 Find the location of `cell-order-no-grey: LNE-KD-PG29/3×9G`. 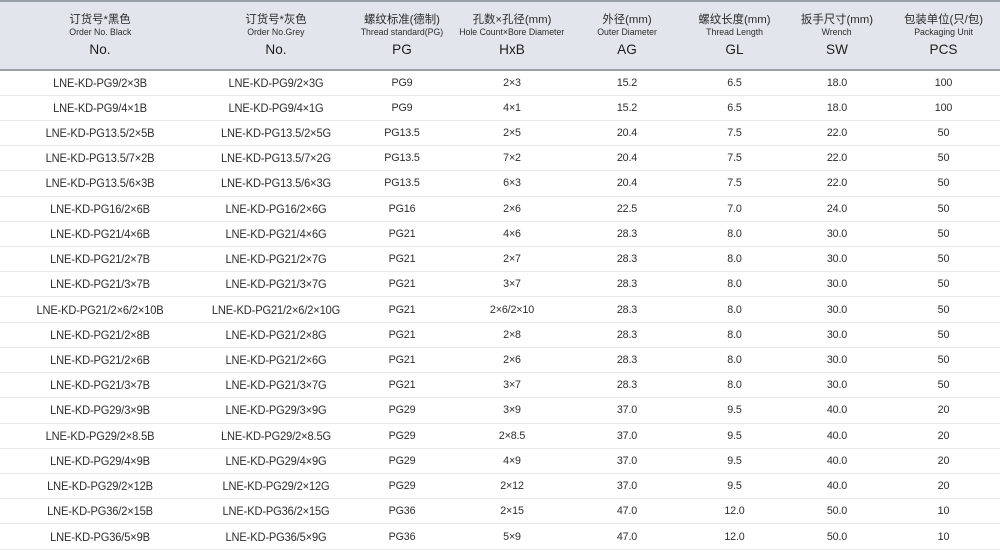

cell-order-no-grey: LNE-KD-PG29/3×9G is located at coordinates (276, 410).